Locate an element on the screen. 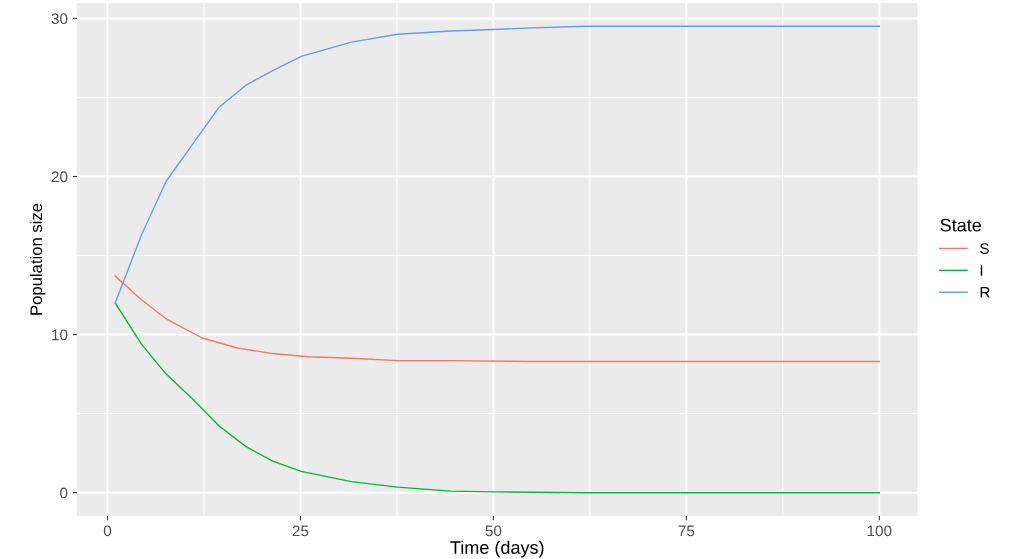  x-tick-label: 0 is located at coordinates (107, 531).